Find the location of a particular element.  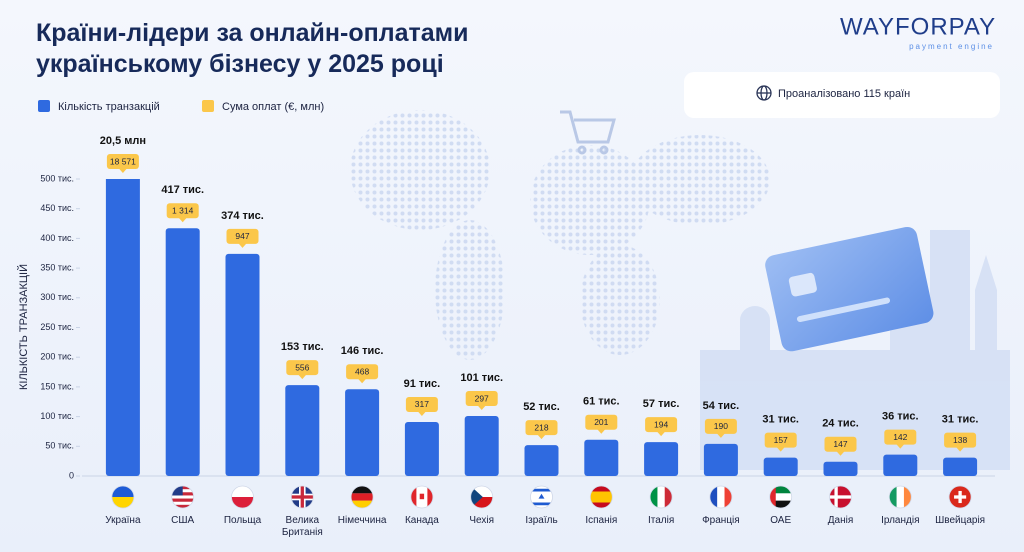

payment-label: 556 is located at coordinates (302, 367).